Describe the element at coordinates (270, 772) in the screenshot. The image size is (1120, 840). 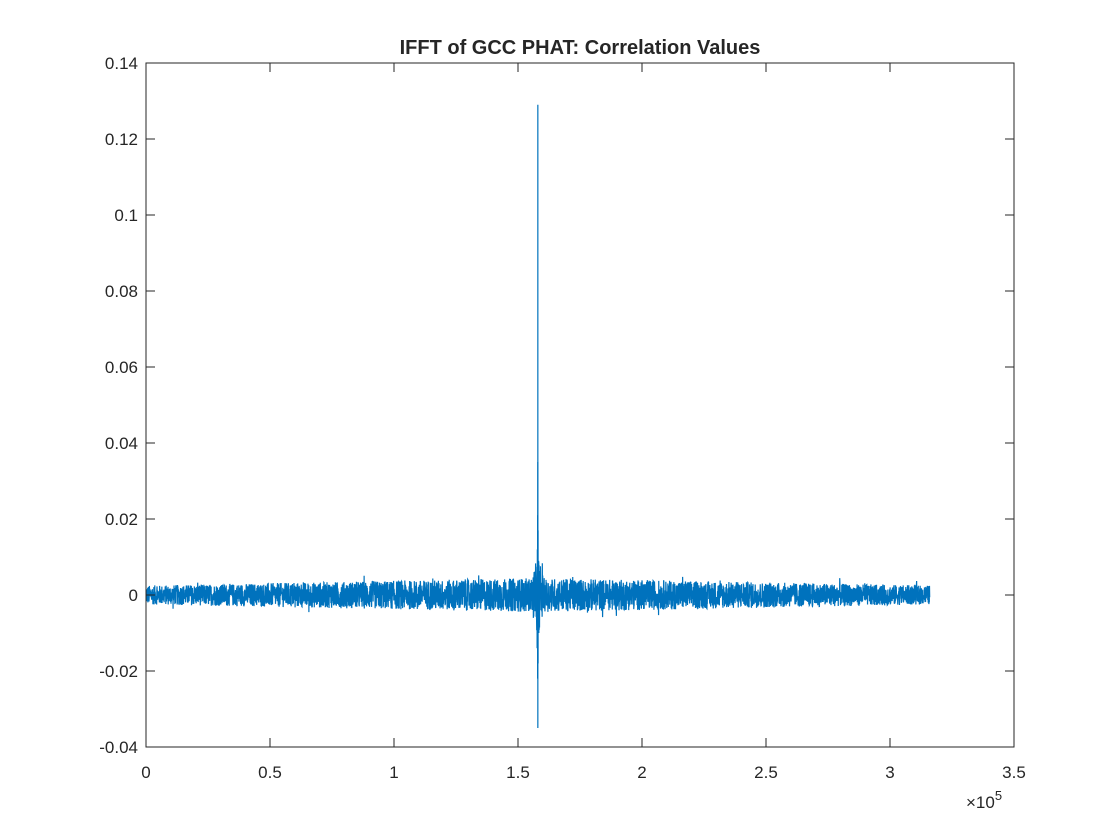
I see `x-tick-label: 0.5` at that location.